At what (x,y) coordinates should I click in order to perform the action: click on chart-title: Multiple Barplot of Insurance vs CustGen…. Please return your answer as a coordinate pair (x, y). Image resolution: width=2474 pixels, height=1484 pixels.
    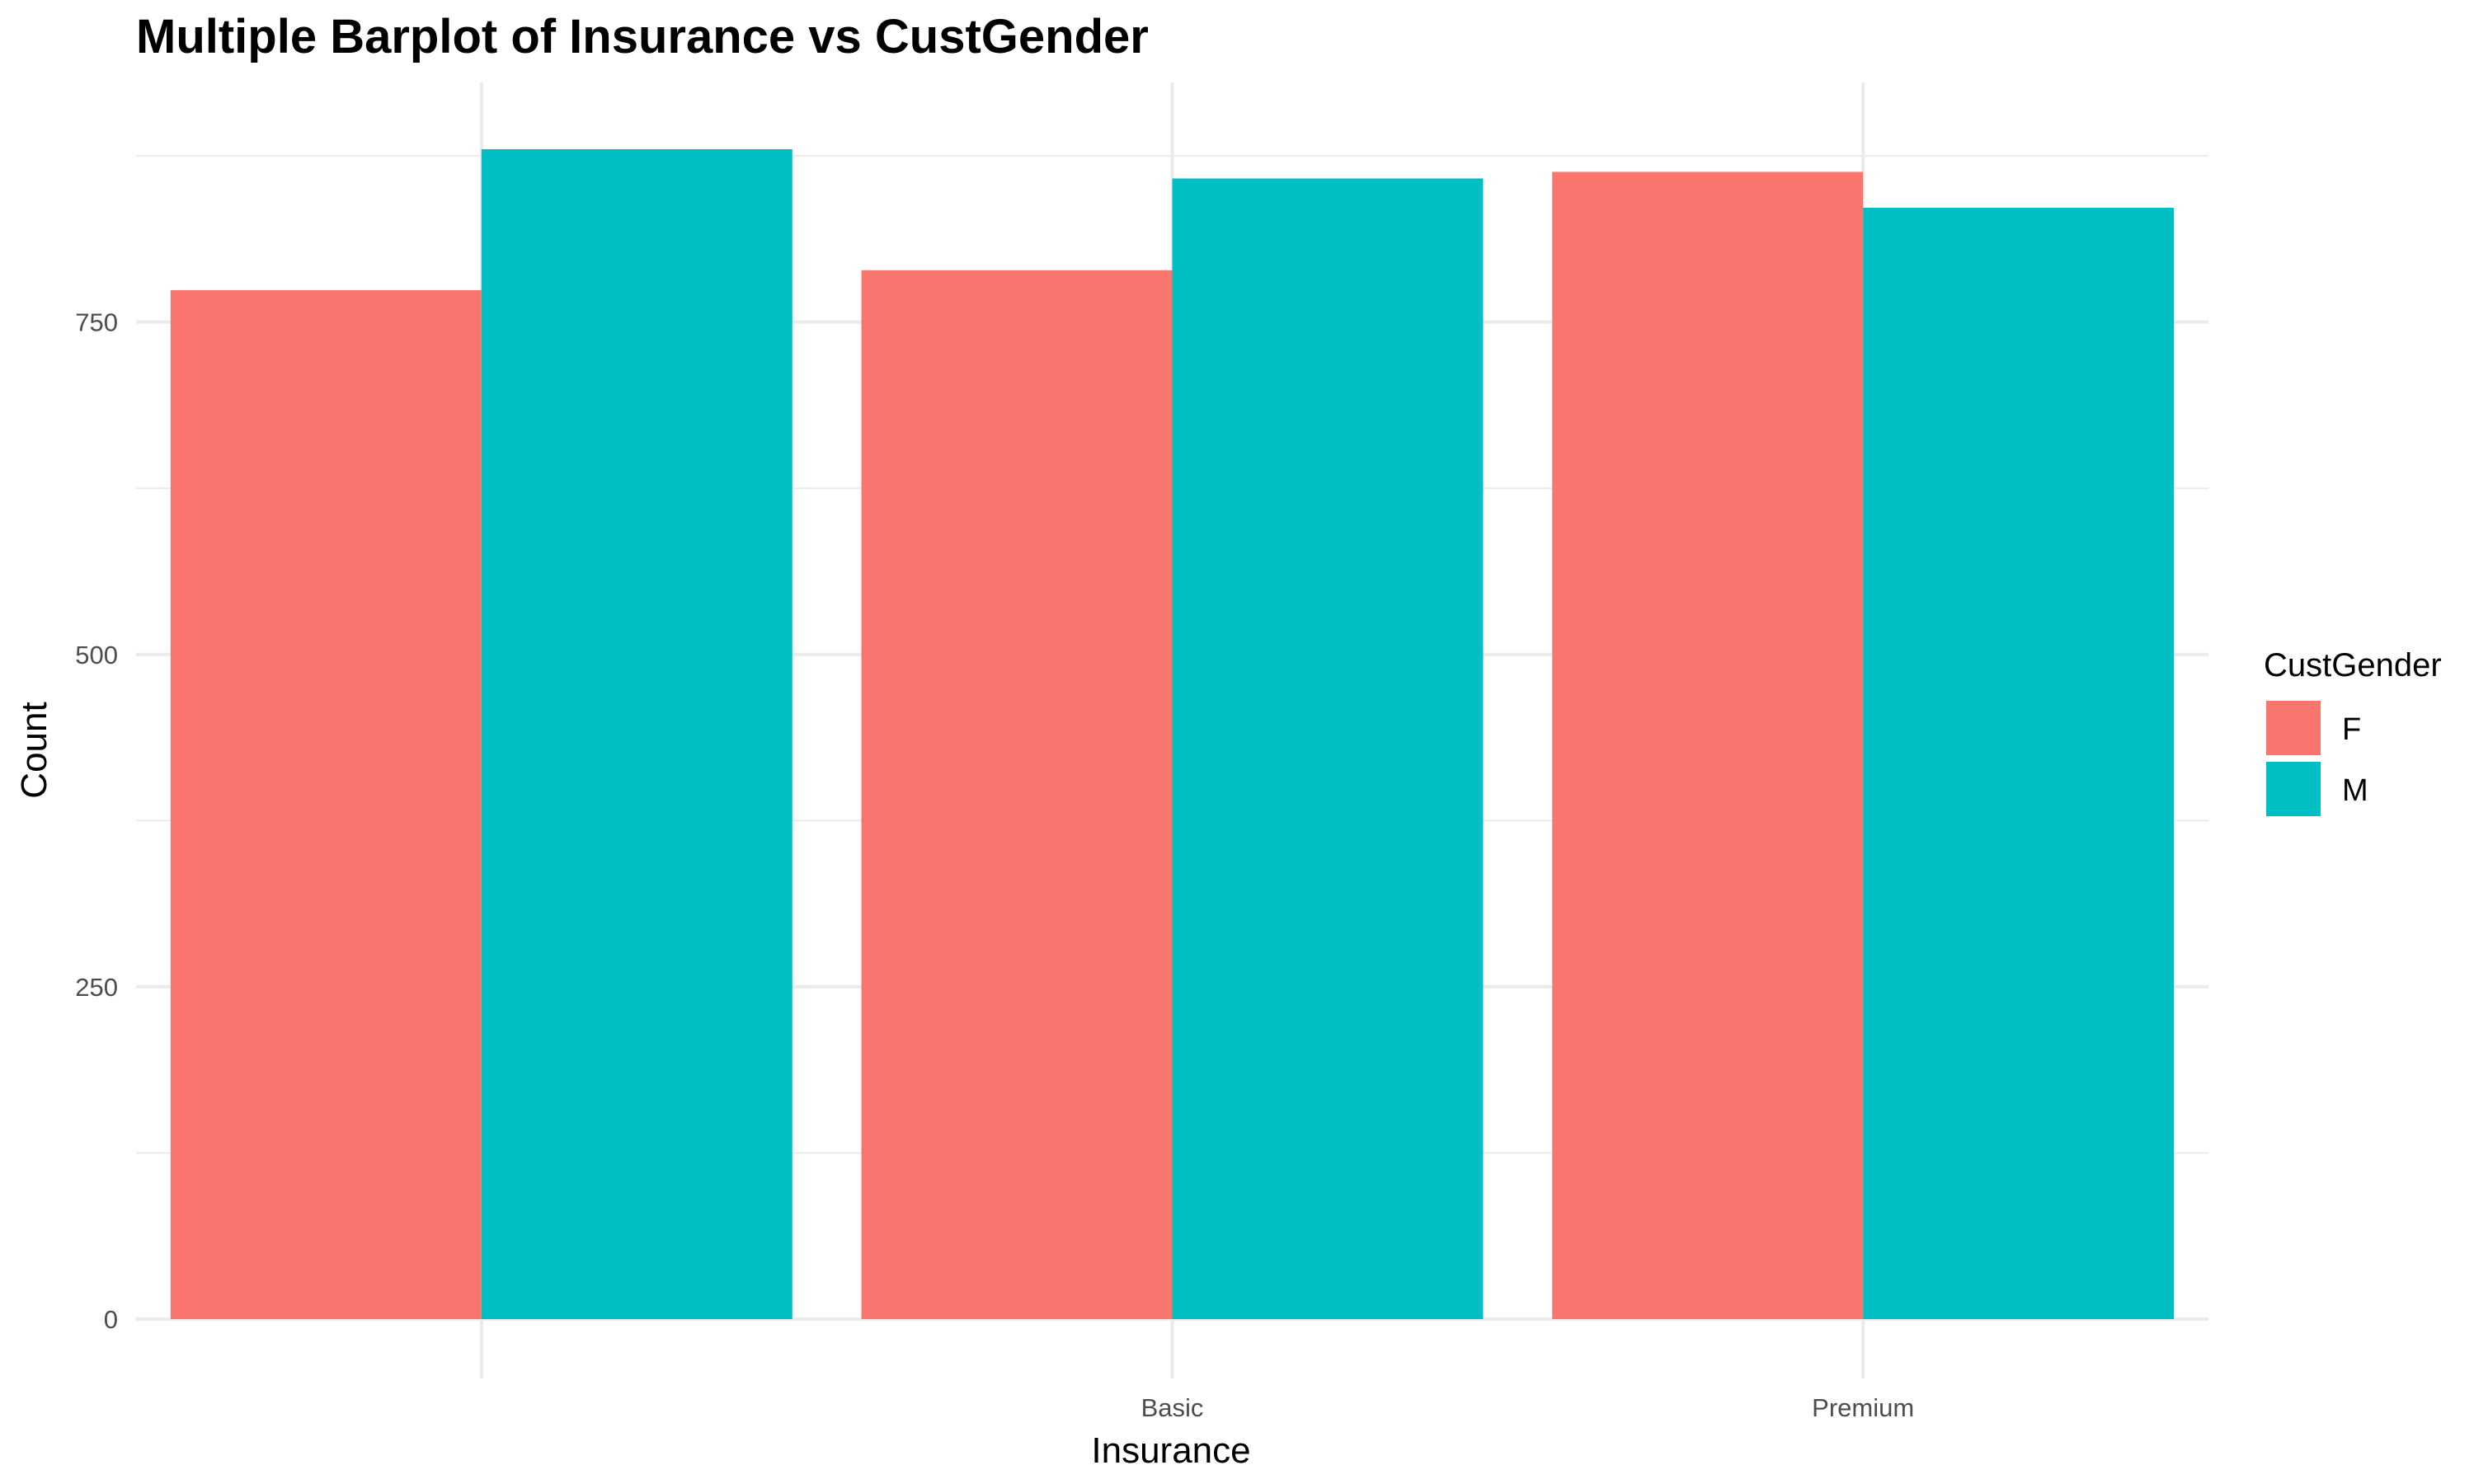
    Looking at the image, I should click on (642, 36).